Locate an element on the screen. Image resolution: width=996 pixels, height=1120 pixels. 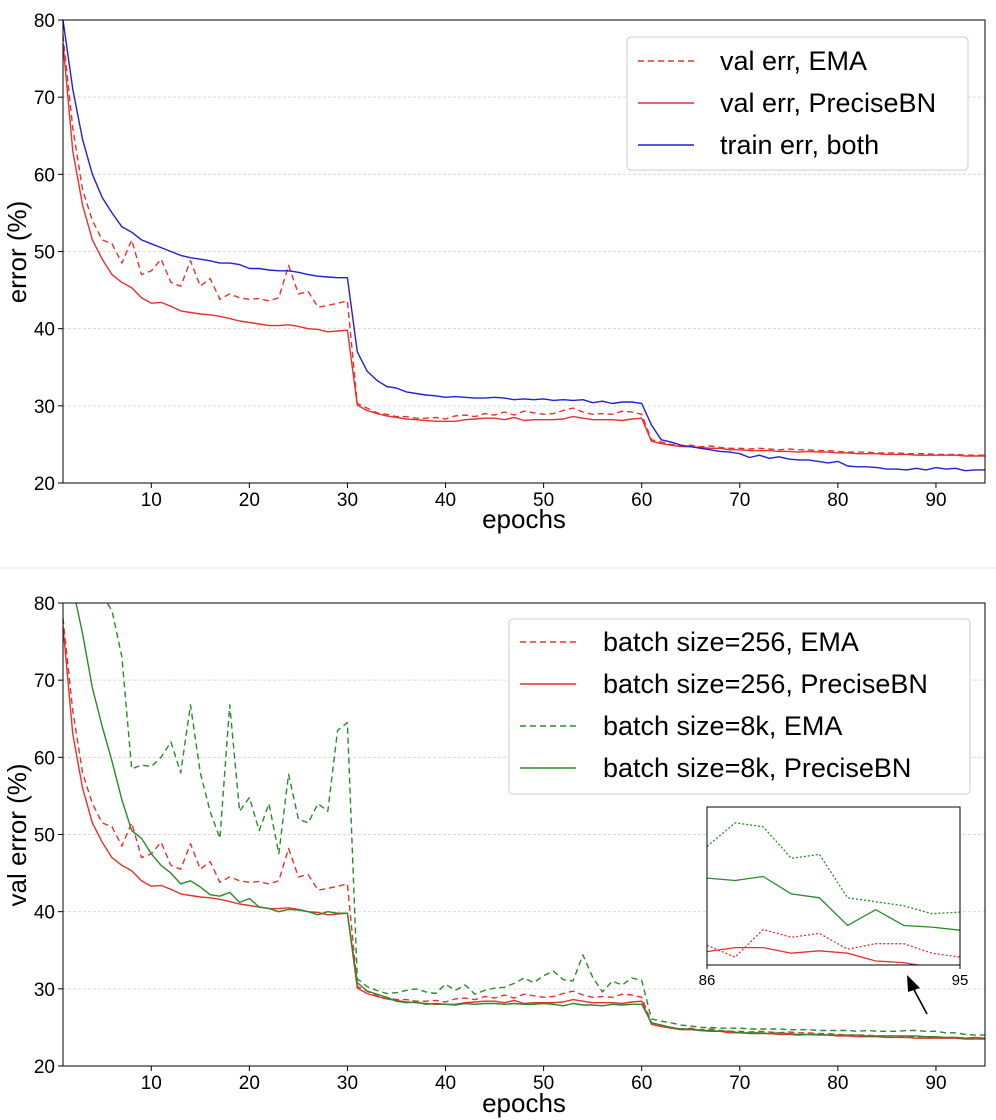
bottom-x-tick-label: 10 is located at coordinates (151, 1083).